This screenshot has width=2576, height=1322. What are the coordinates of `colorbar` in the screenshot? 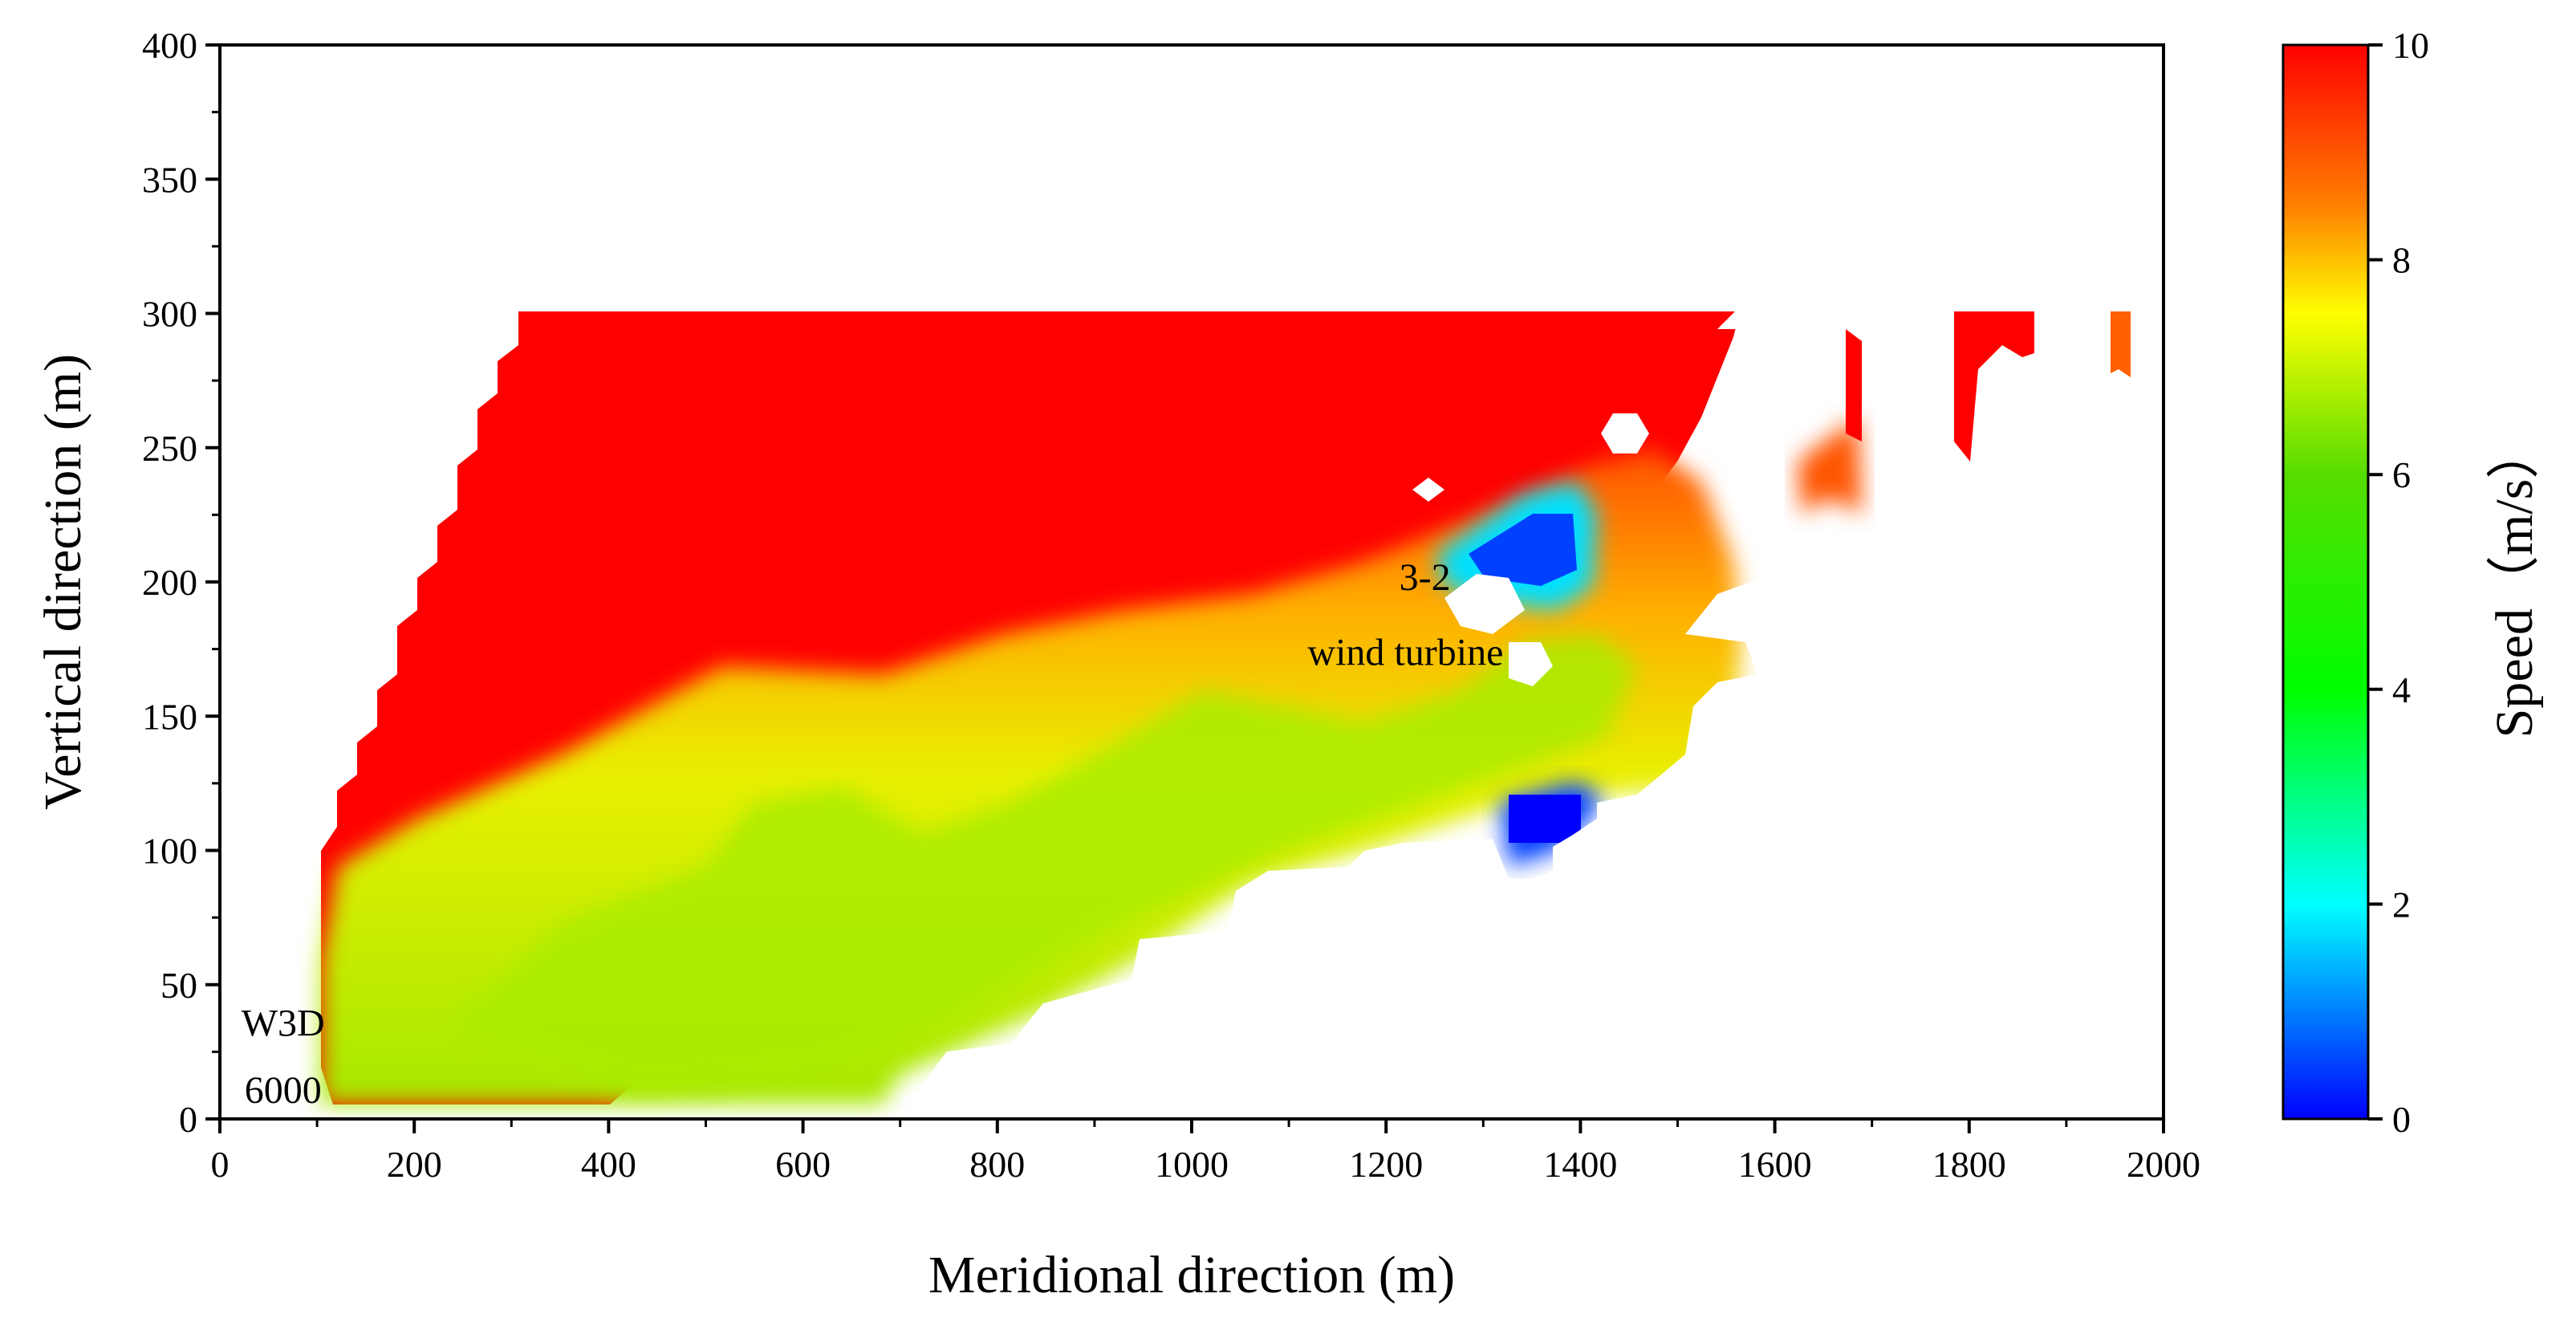 It's located at (2325, 582).